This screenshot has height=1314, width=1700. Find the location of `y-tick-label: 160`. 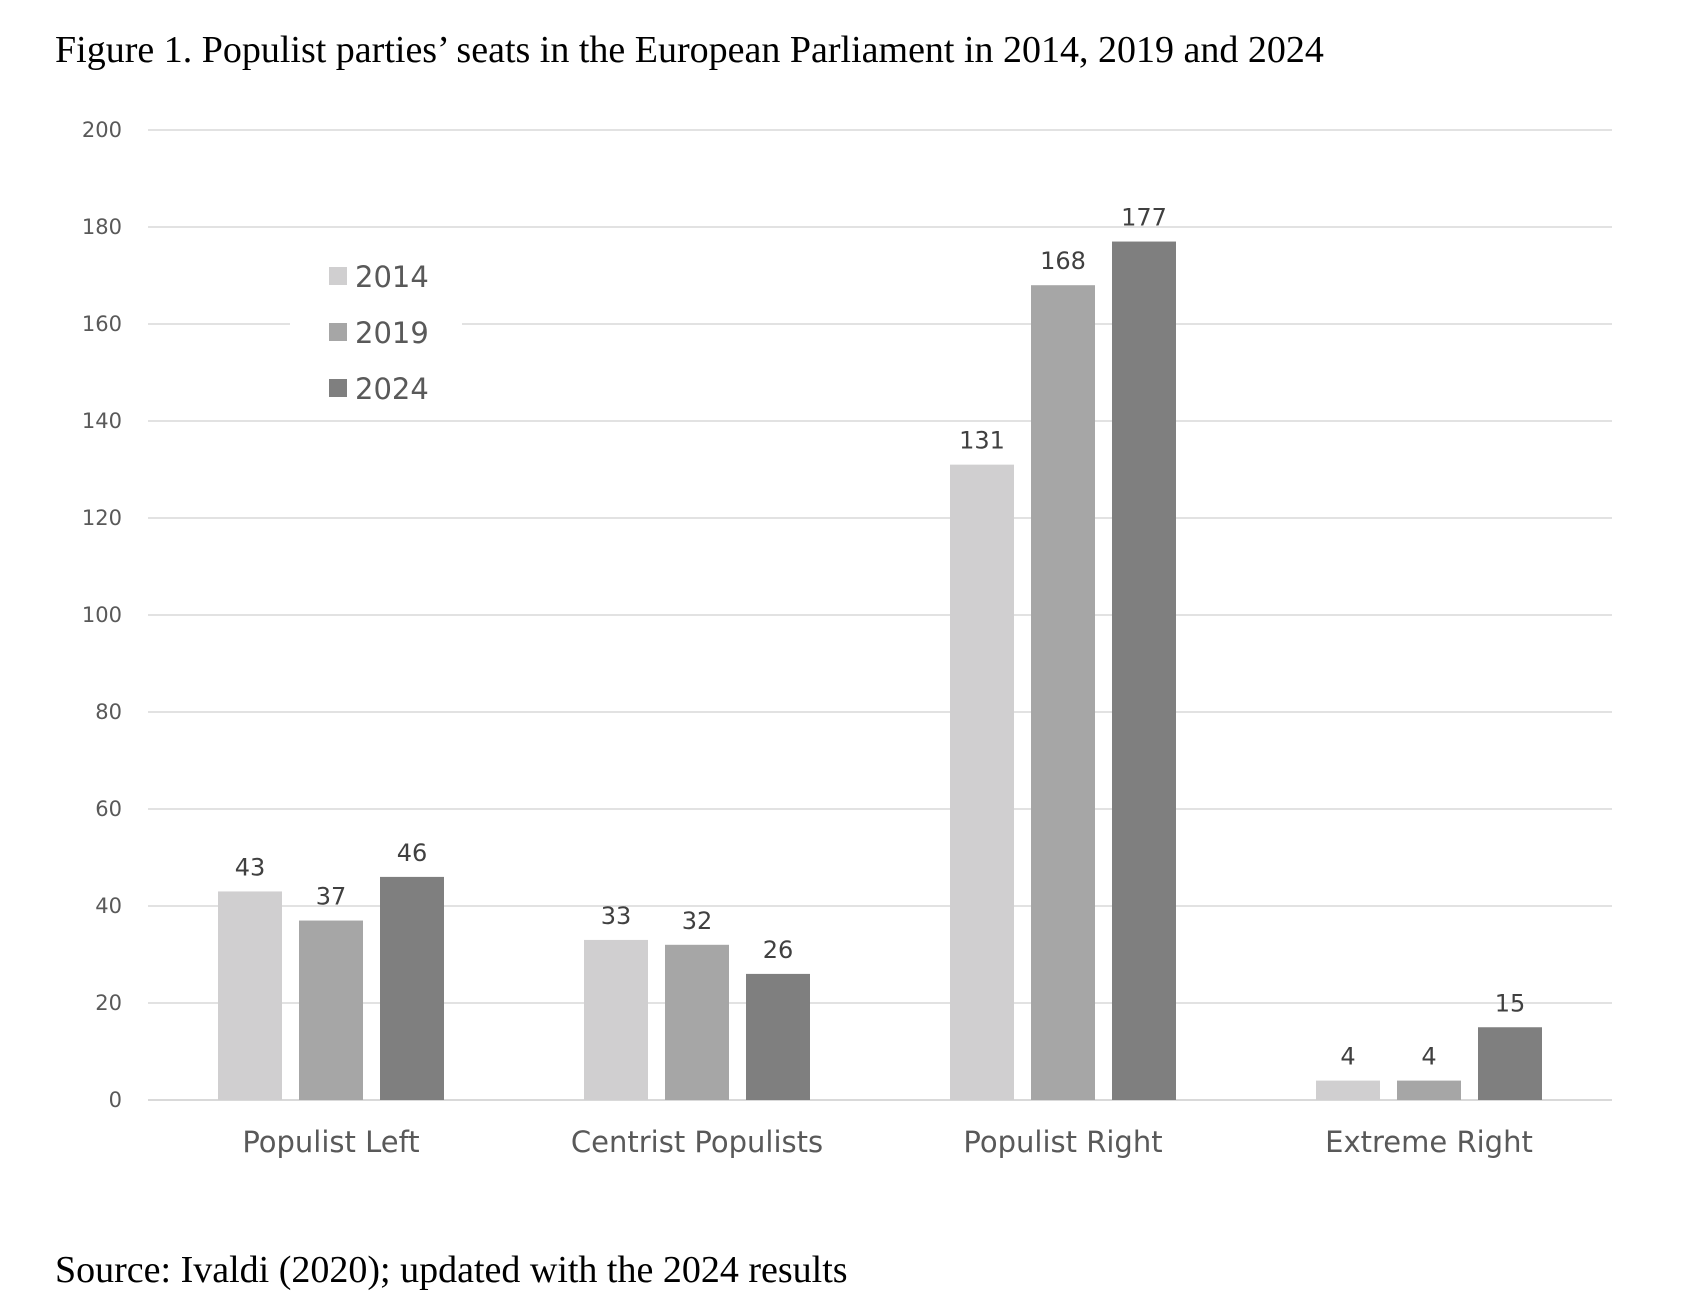

y-tick-label: 160 is located at coordinates (102, 324).